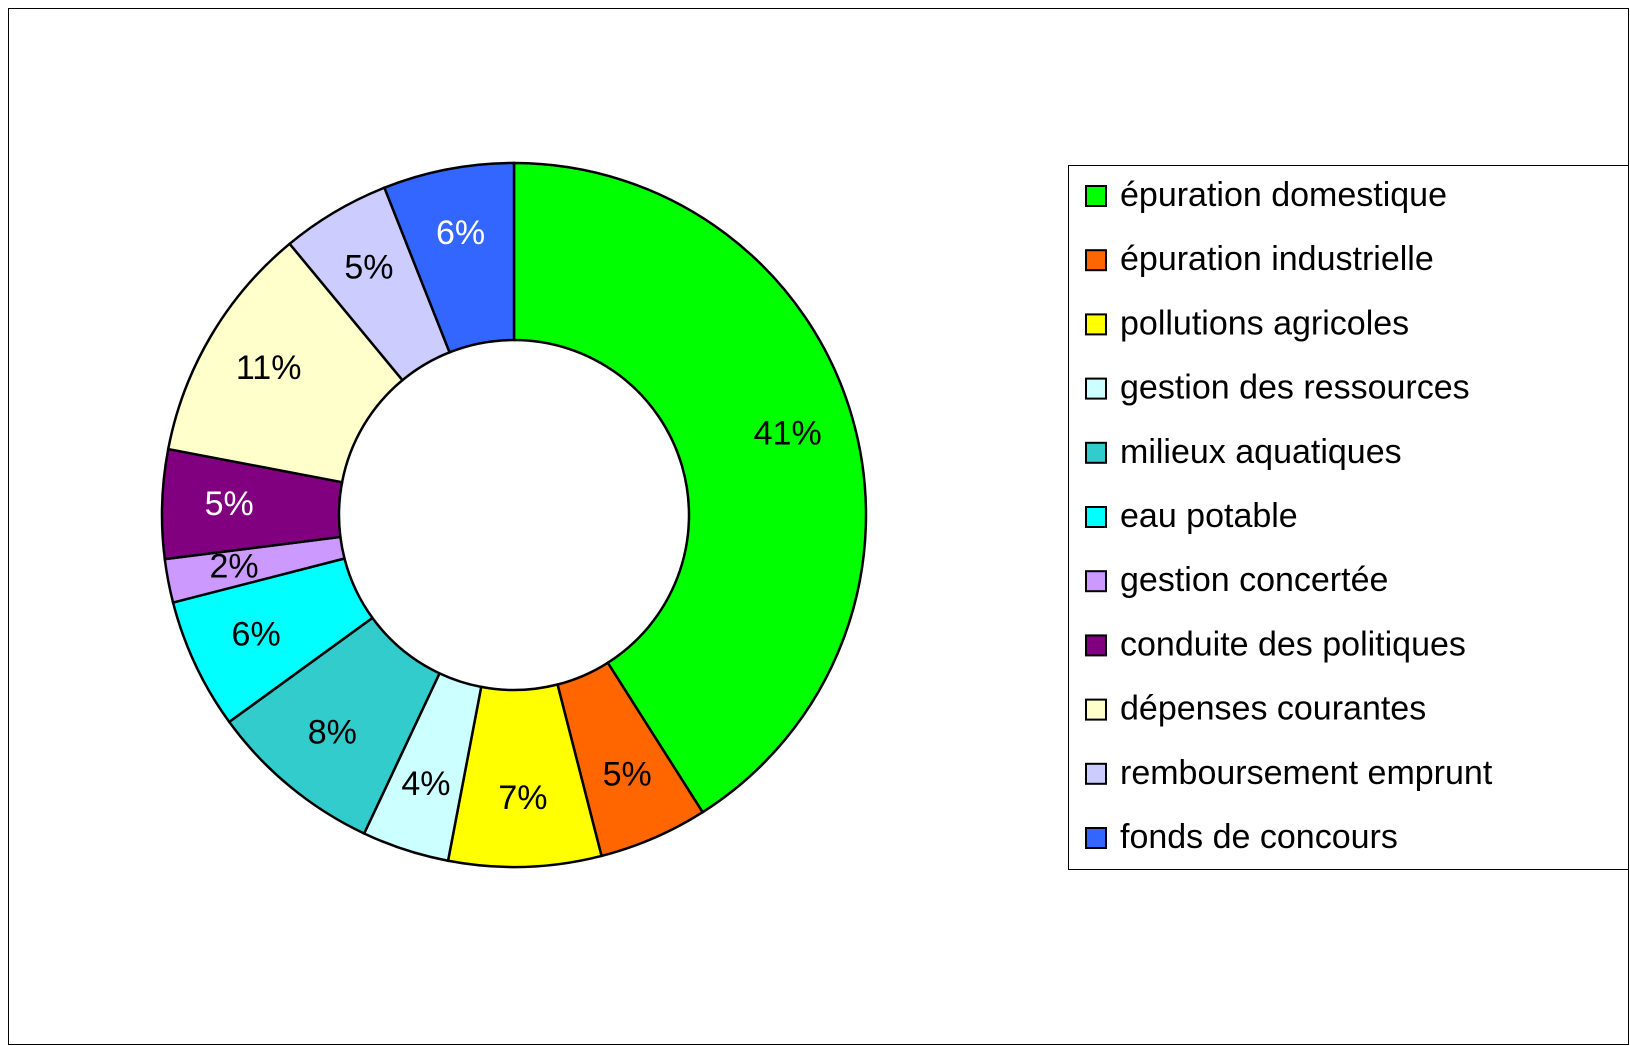 This screenshot has width=1630, height=1046. Describe the element at coordinates (1293, 644) in the screenshot. I see `legend-label: conduite des politiques` at that location.